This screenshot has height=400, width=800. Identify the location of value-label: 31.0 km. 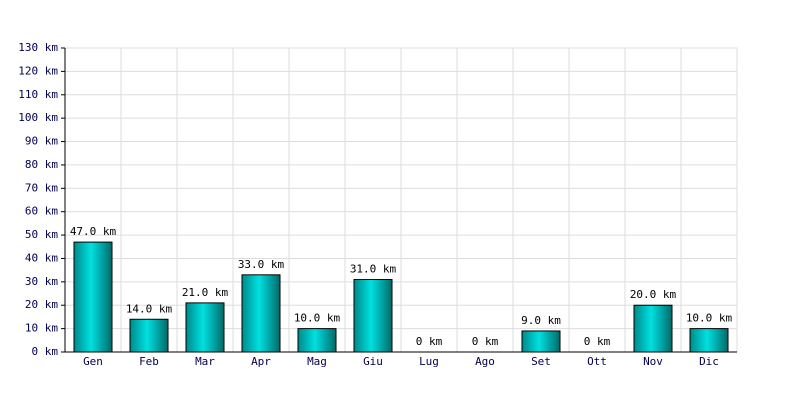
(373, 269).